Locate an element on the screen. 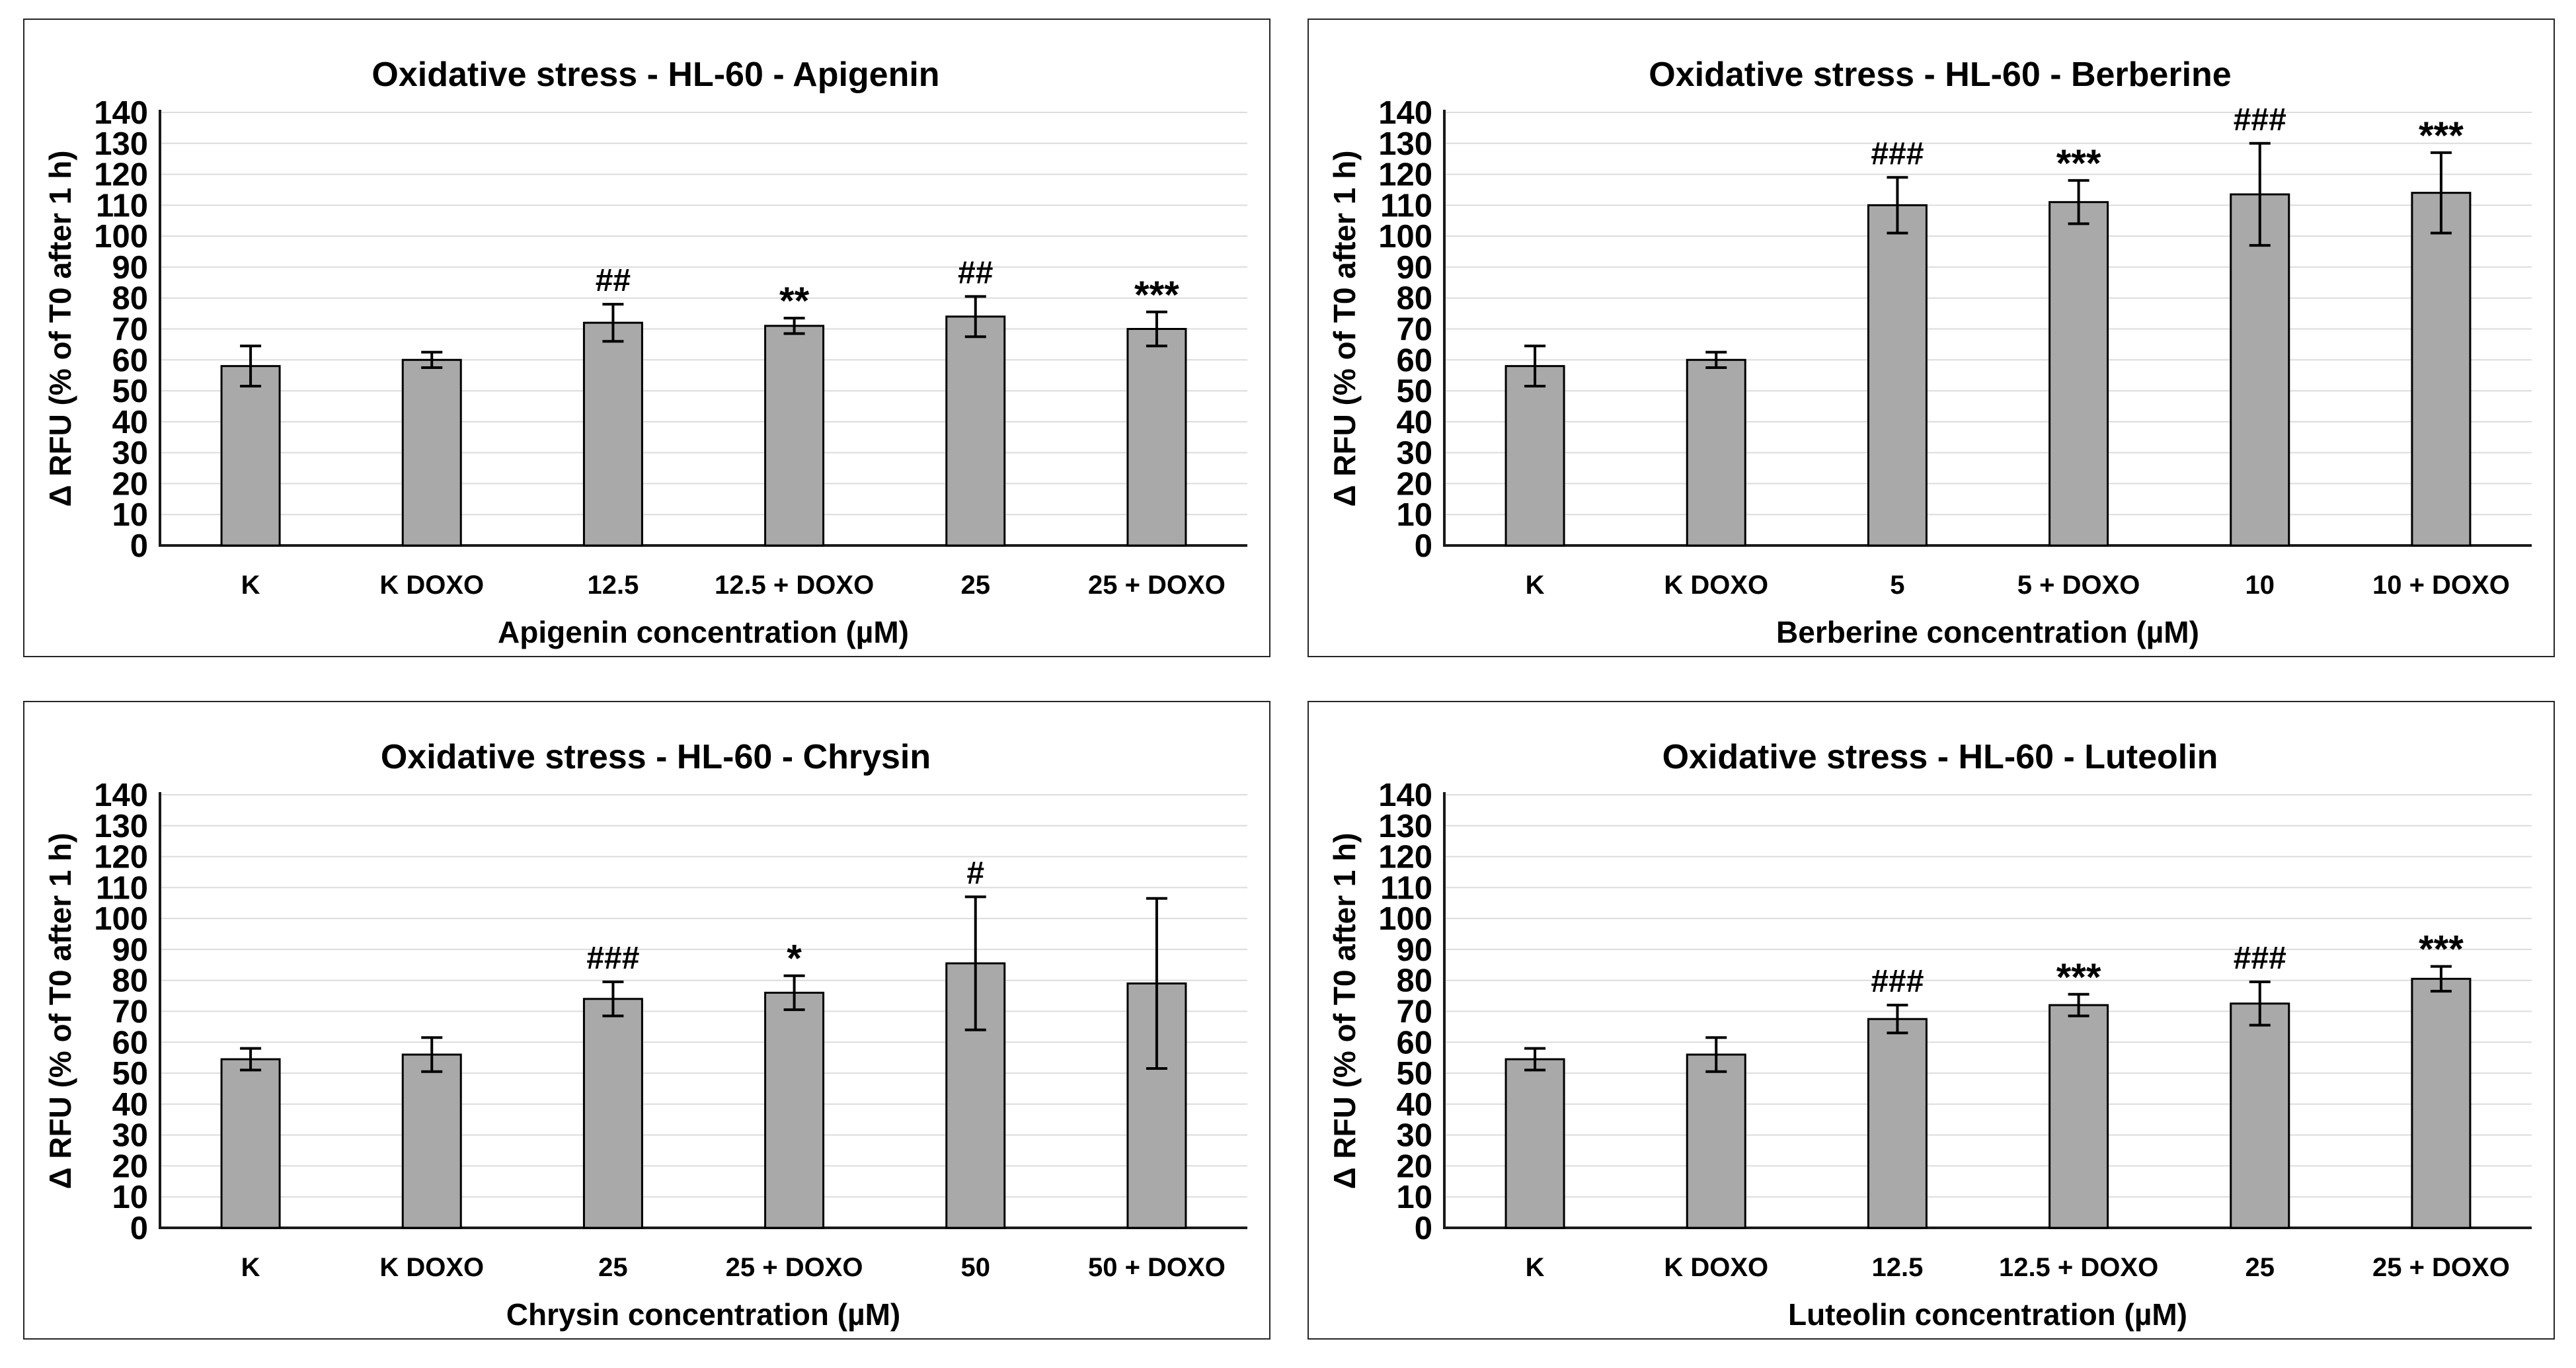 The width and height of the screenshot is (2576, 1368). significance-label: * is located at coordinates (794, 959).